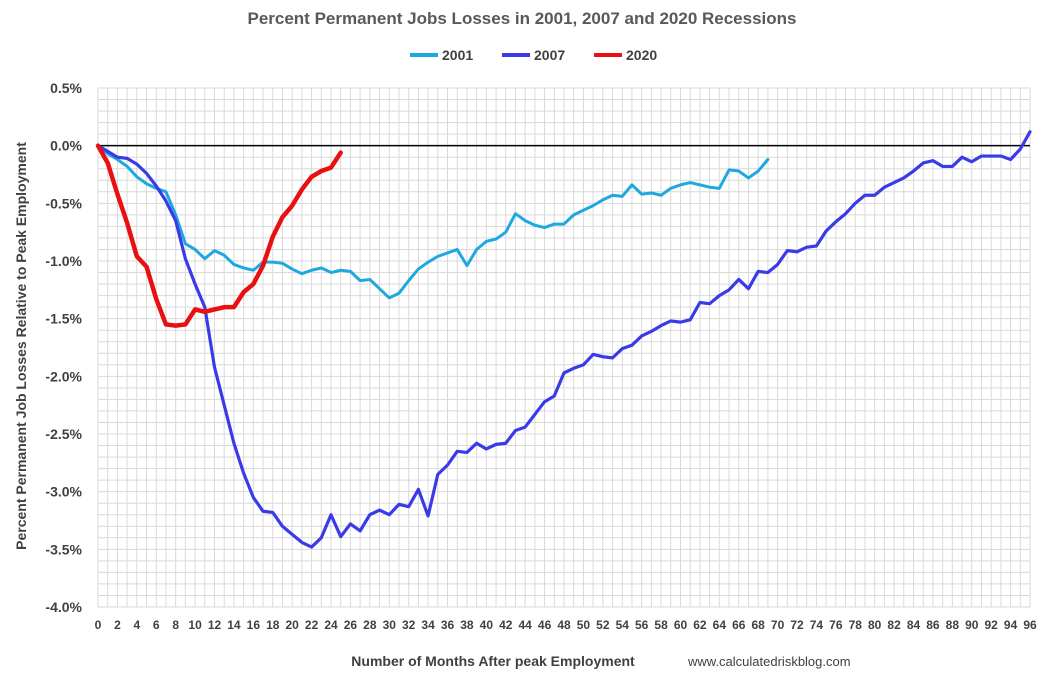 Image resolution: width=1045 pixels, height=679 pixels. I want to click on x-tick-label: 60, so click(681, 625).